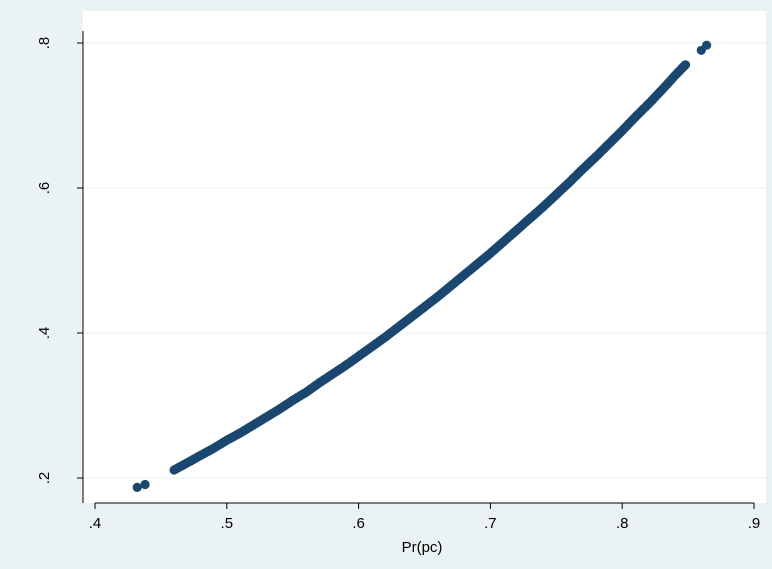 This screenshot has height=569, width=772. I want to click on y-tick-label: .2, so click(44, 478).